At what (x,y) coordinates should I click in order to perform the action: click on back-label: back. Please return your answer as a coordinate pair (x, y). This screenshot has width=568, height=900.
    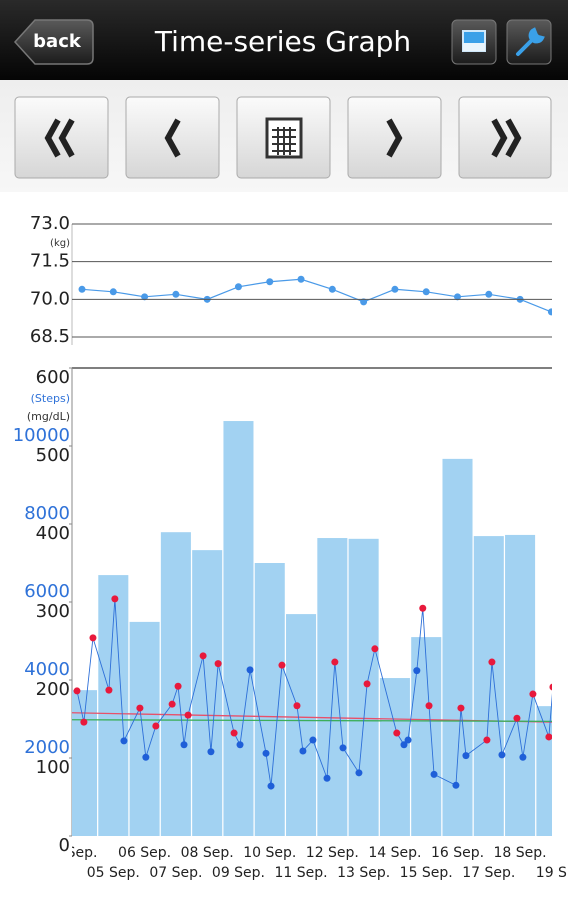
    Looking at the image, I should click on (57, 41).